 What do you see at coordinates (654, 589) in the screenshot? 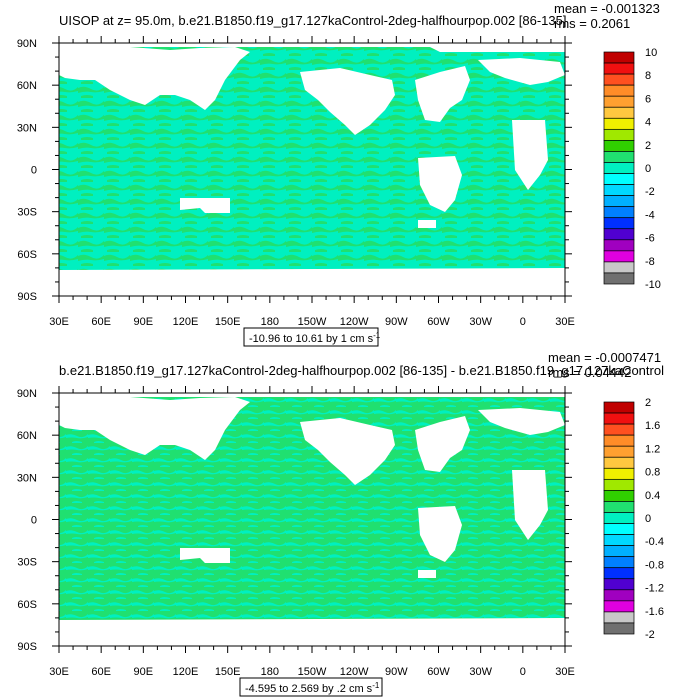
I see `colorbar-label: -1.2` at bounding box center [654, 589].